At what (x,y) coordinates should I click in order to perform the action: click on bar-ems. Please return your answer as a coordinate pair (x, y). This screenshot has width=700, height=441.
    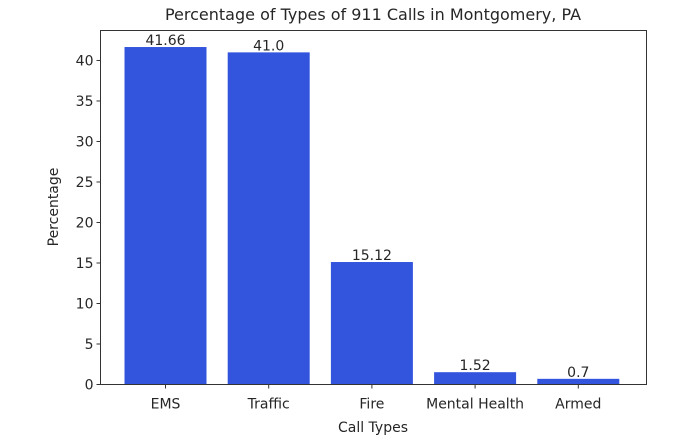
    Looking at the image, I should click on (165, 216).